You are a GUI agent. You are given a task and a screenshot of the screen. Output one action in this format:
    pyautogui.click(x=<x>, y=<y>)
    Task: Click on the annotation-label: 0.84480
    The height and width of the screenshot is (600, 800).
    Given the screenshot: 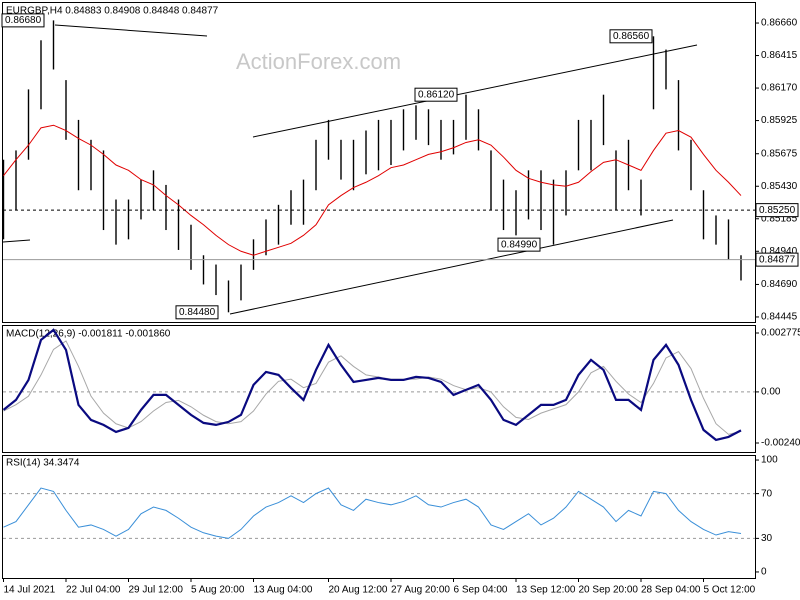 What is the action you would take?
    pyautogui.click(x=197, y=312)
    